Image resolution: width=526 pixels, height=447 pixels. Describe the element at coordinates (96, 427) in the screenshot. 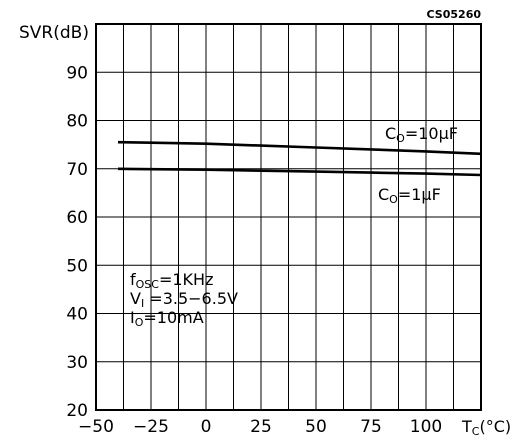

I see `x-tick-label: −50` at that location.